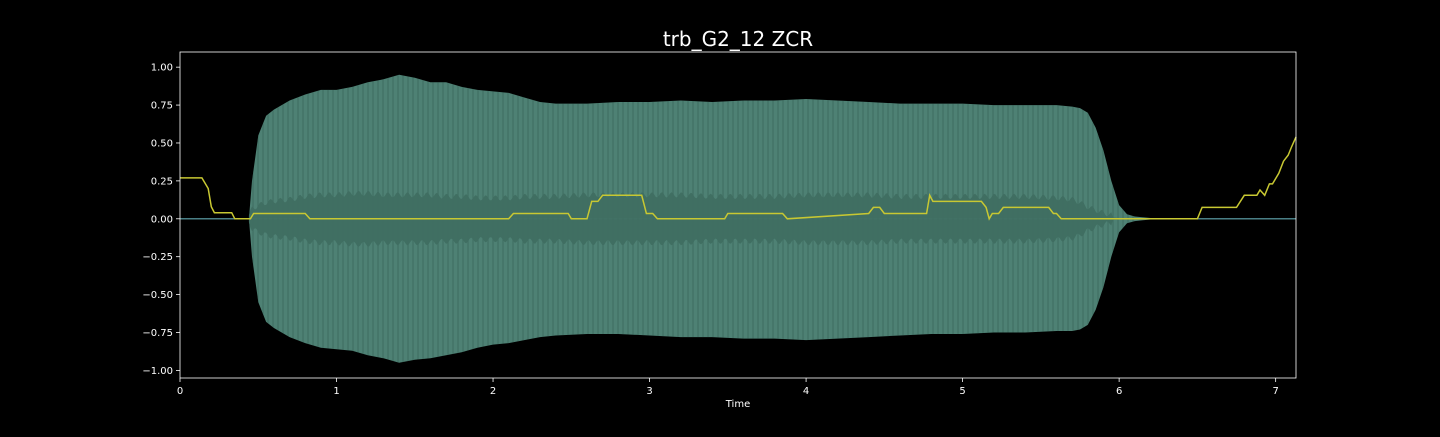 This screenshot has height=437, width=1440. I want to click on x-tick-label: 0, so click(180, 391).